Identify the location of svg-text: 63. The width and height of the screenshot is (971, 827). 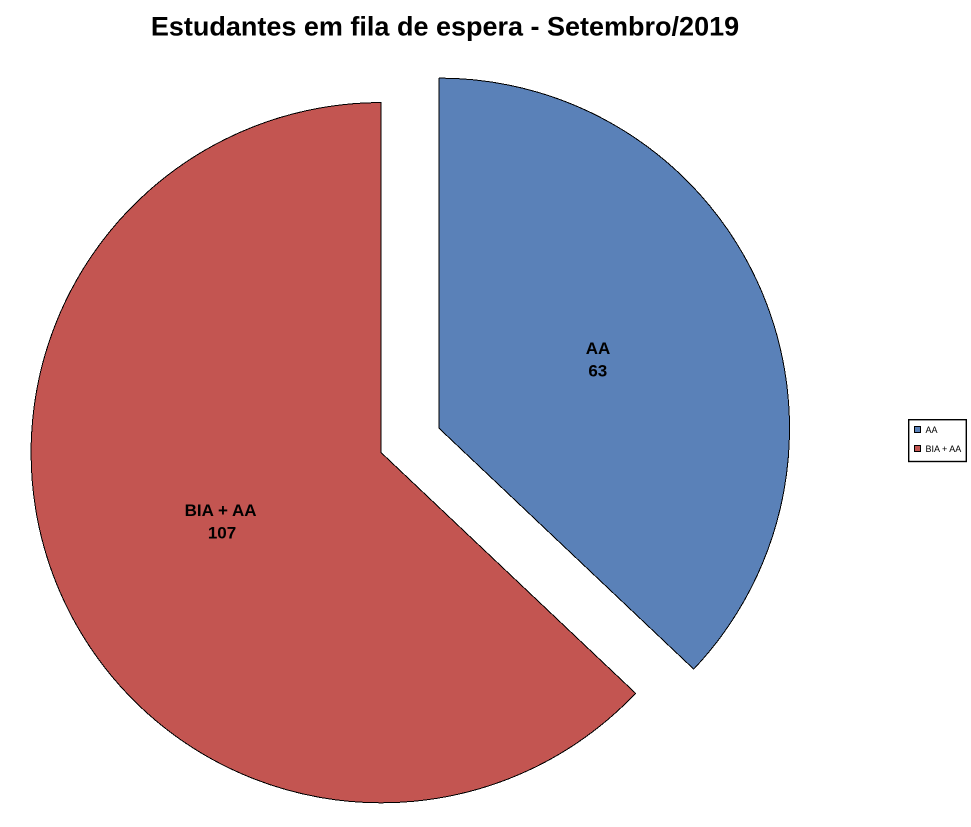
(597, 371).